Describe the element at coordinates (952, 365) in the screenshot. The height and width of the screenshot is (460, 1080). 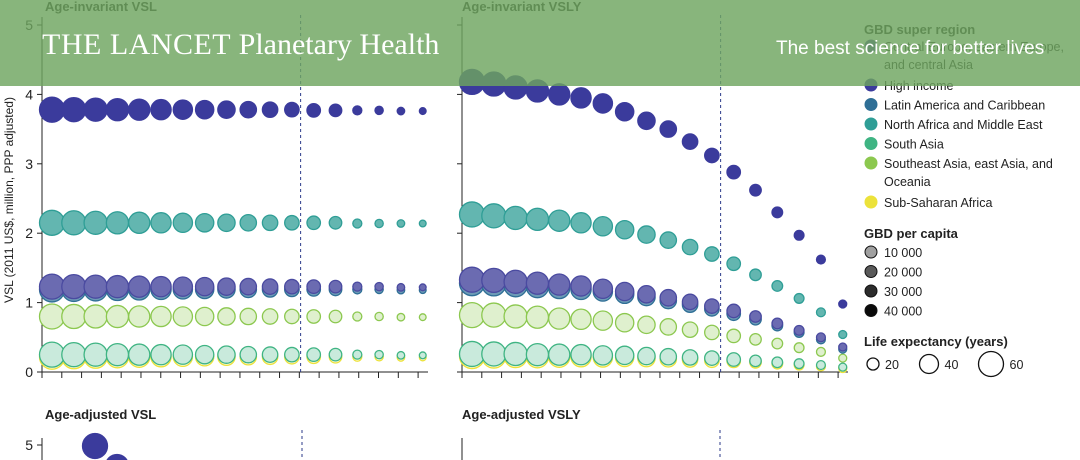
I see `legend-label: 40` at that location.